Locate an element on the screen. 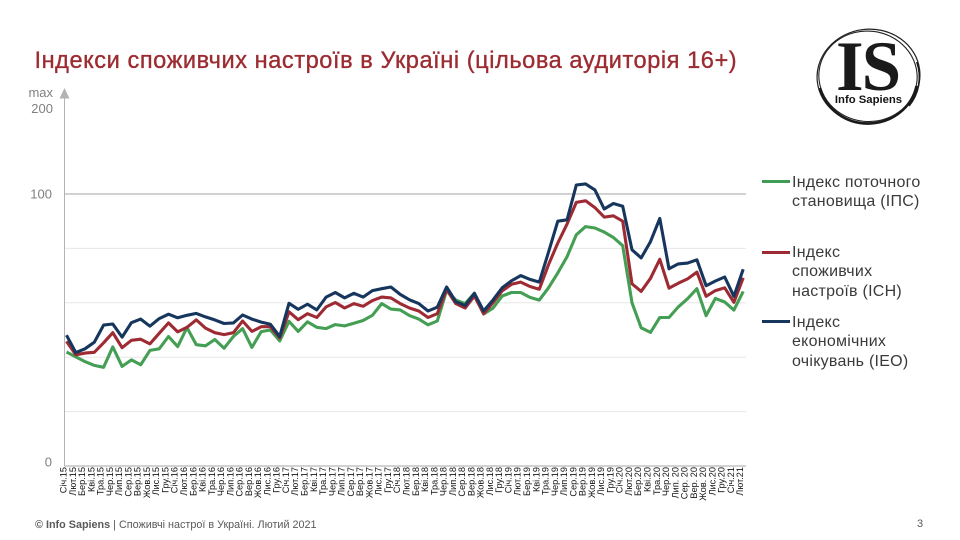  svg-text: Info Sapiens is located at coordinates (868, 100).